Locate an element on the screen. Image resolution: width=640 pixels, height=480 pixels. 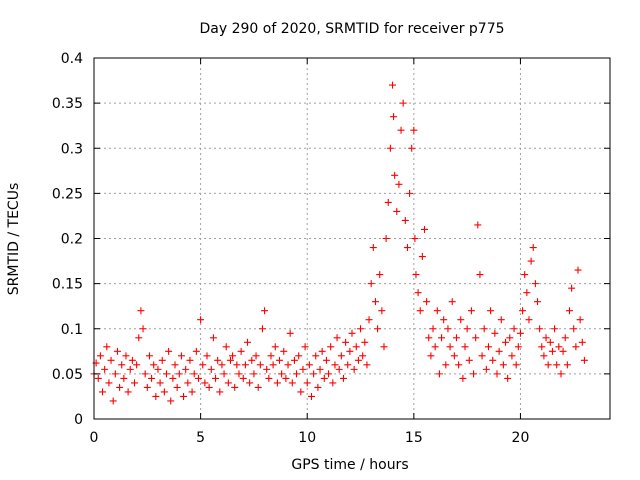
x-tick-label: 20 is located at coordinates (521, 438).